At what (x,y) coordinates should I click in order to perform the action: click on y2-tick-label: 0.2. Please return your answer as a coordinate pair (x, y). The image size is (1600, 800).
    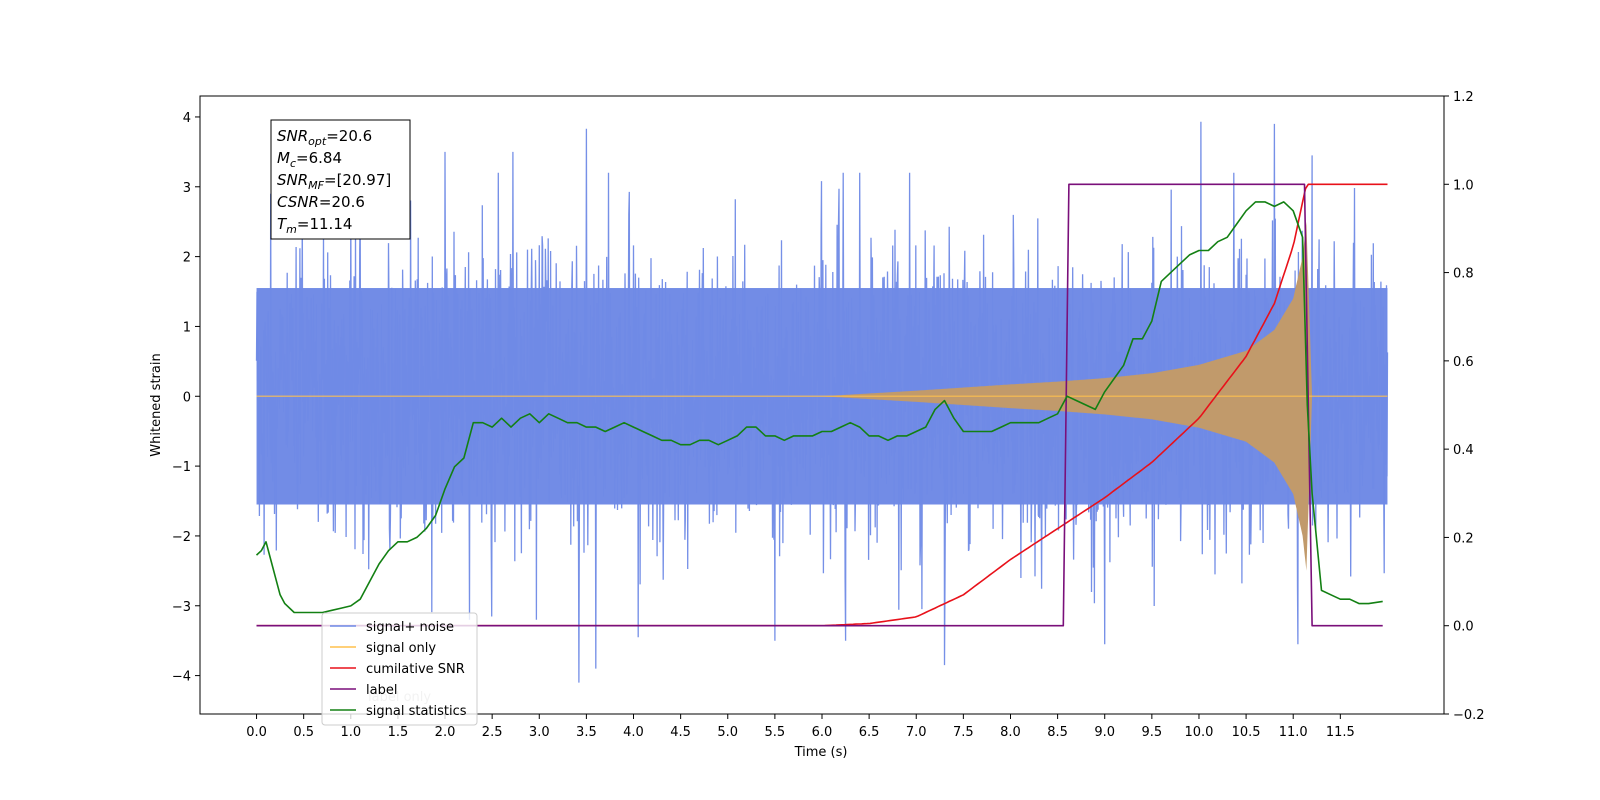
    Looking at the image, I should click on (1463, 538).